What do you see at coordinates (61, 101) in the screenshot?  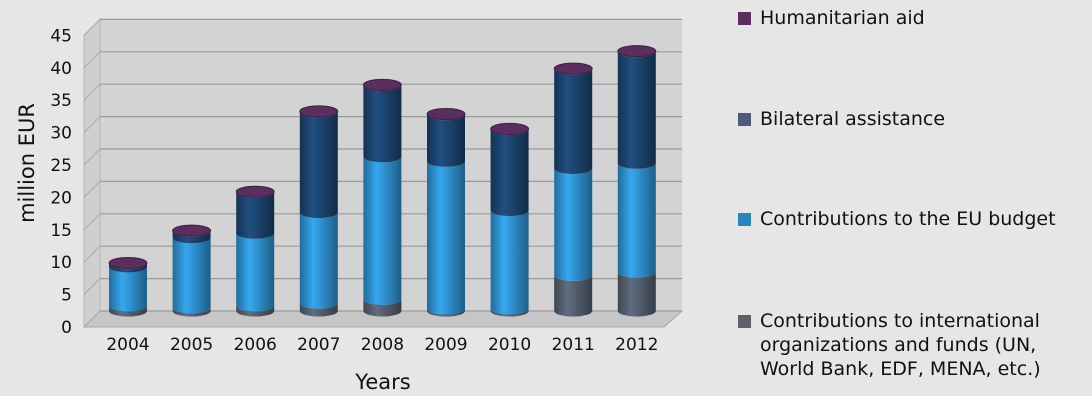 I see `y-tick-label: 35` at bounding box center [61, 101].